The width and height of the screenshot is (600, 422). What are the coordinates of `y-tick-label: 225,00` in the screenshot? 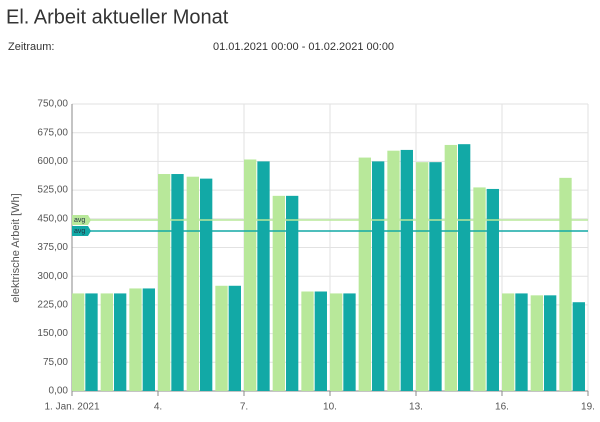 It's located at (52, 305).